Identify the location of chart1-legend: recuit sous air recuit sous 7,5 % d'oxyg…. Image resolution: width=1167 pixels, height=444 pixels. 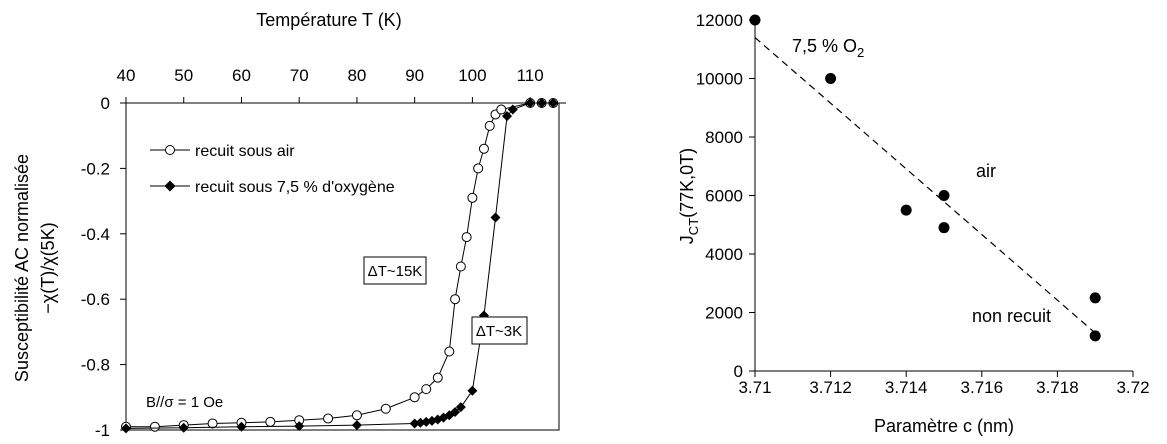
(272, 169).